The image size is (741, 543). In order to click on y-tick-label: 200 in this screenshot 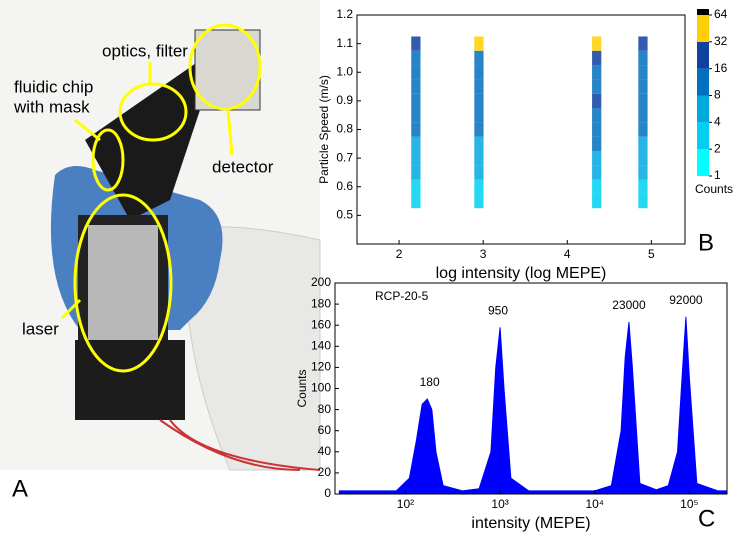, I will do `click(321, 282)`.